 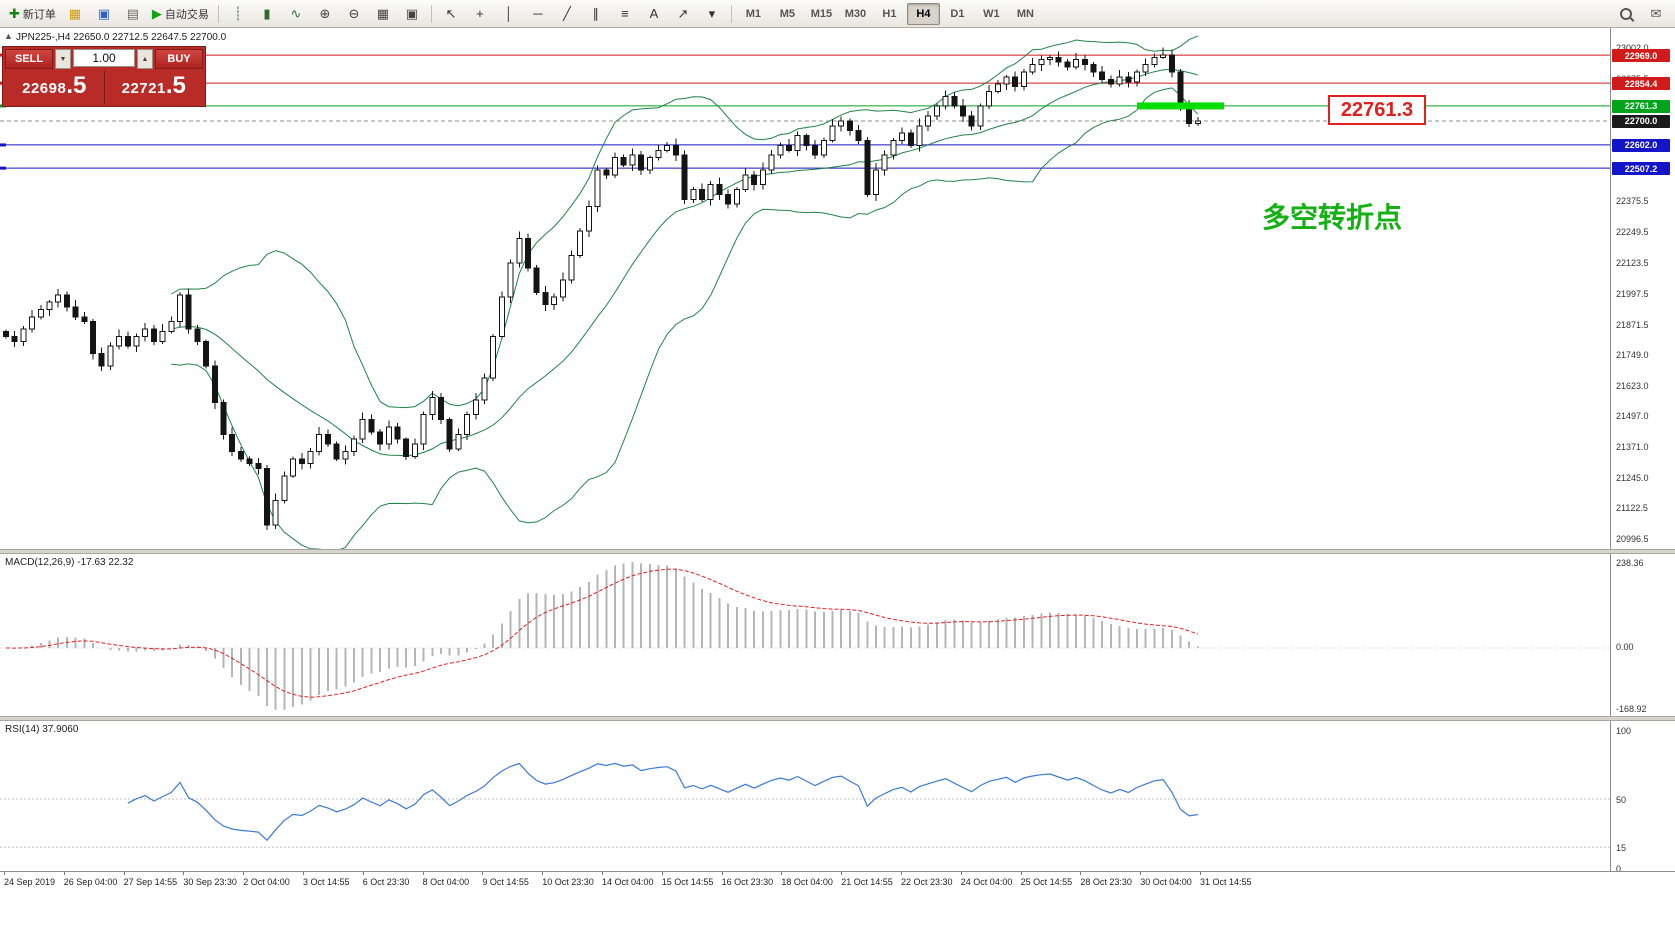 What do you see at coordinates (1180, 106) in the screenshot?
I see `highlighted-level-segment` at bounding box center [1180, 106].